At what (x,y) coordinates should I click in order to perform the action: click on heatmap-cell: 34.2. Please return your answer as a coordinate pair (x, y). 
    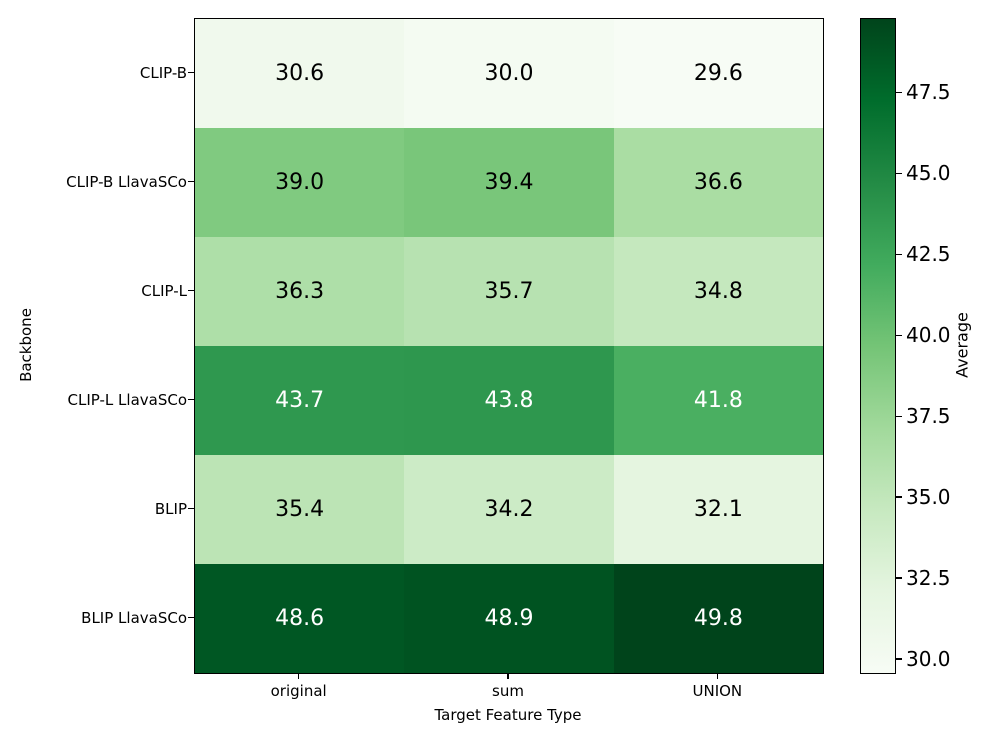
    Looking at the image, I should click on (509, 509).